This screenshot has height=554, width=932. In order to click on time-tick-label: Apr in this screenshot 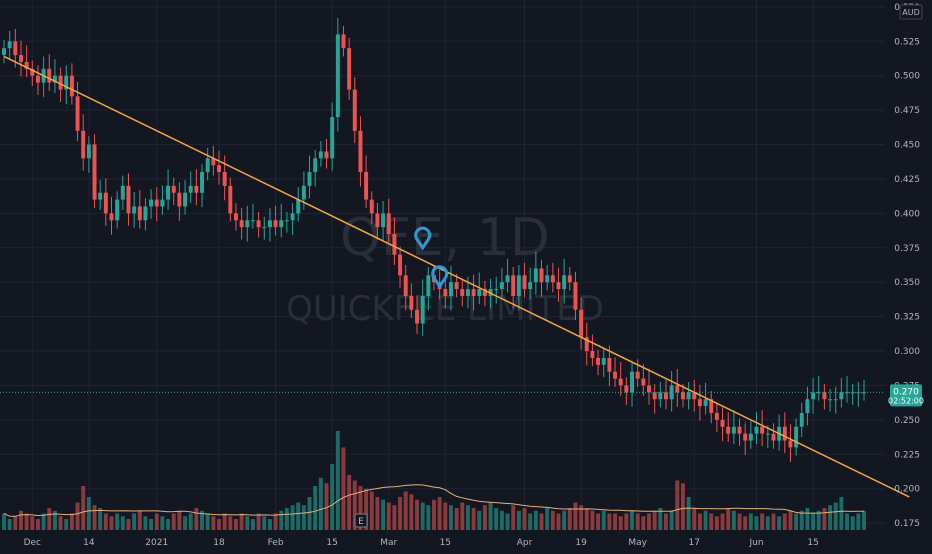, I will do `click(525, 543)`.